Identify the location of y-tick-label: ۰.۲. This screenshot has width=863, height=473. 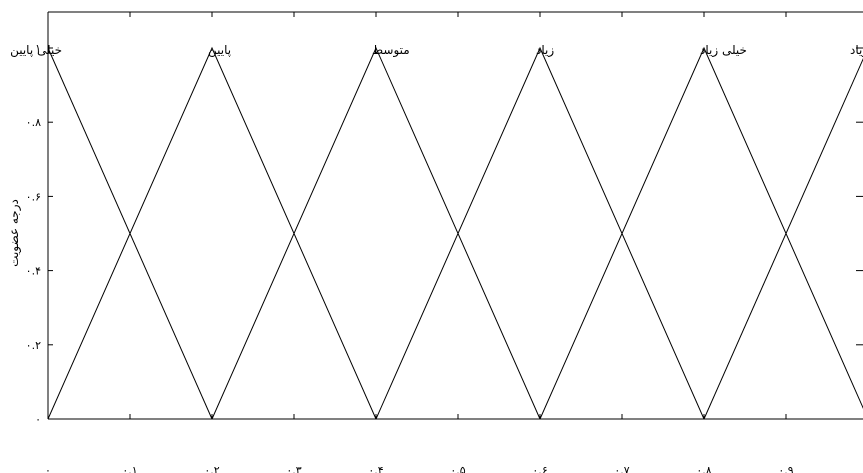
(33, 345).